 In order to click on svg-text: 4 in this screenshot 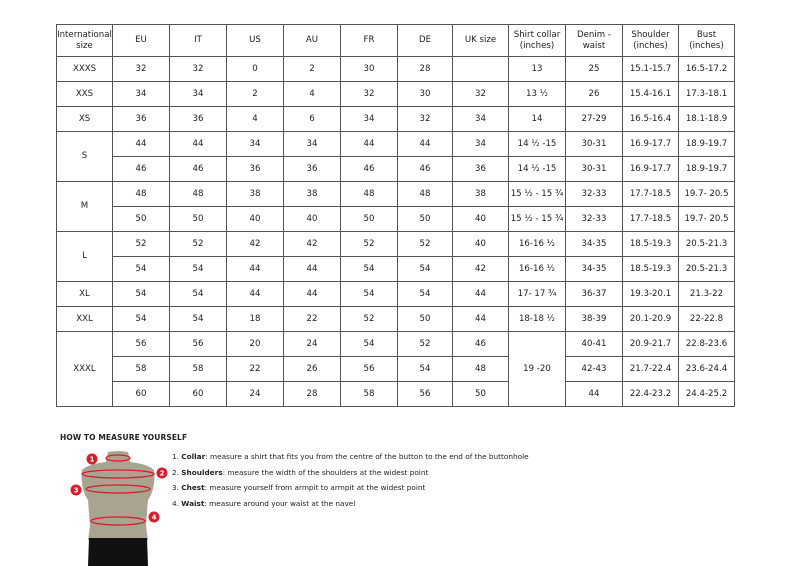, I will do `click(154, 518)`.